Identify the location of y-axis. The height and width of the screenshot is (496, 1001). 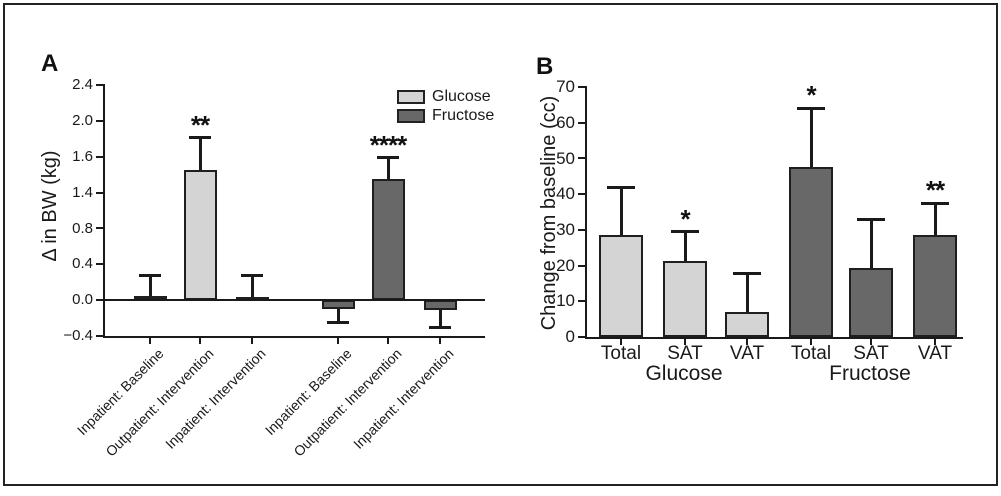
(586, 212).